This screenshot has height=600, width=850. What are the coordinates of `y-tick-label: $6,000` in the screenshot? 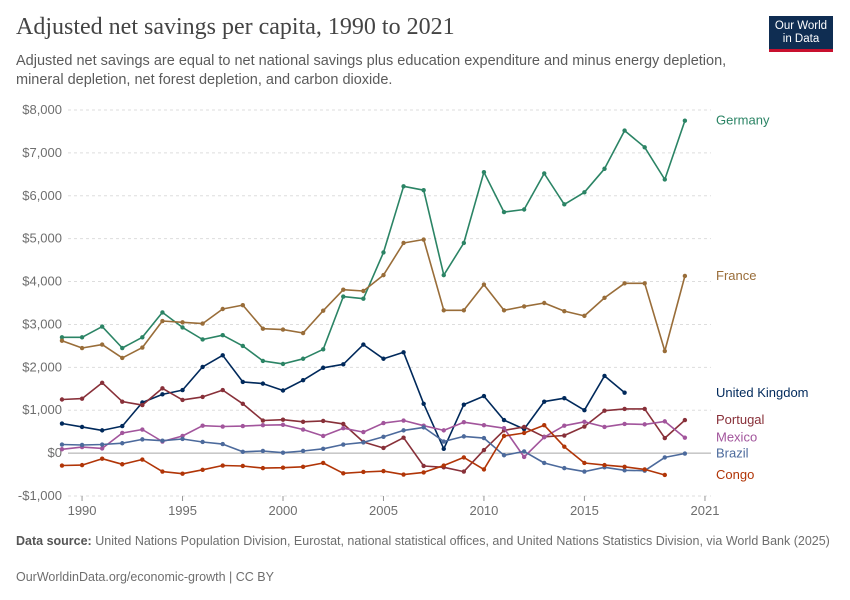 It's located at (42, 195).